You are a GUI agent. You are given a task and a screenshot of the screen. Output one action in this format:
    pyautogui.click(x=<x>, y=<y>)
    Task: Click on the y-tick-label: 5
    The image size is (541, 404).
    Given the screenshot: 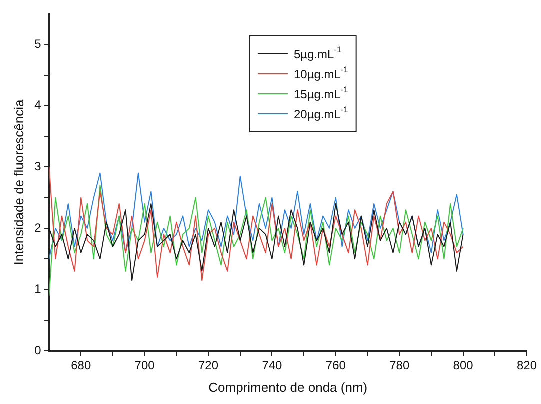 What is the action you would take?
    pyautogui.click(x=38, y=43)
    